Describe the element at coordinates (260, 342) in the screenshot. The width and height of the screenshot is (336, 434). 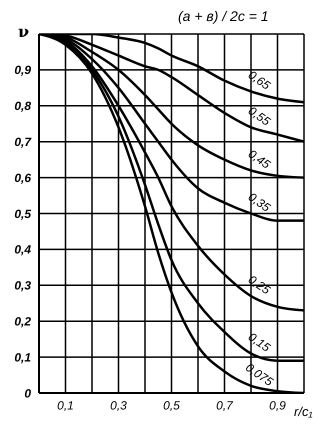
I see `text: 0,15` at that location.